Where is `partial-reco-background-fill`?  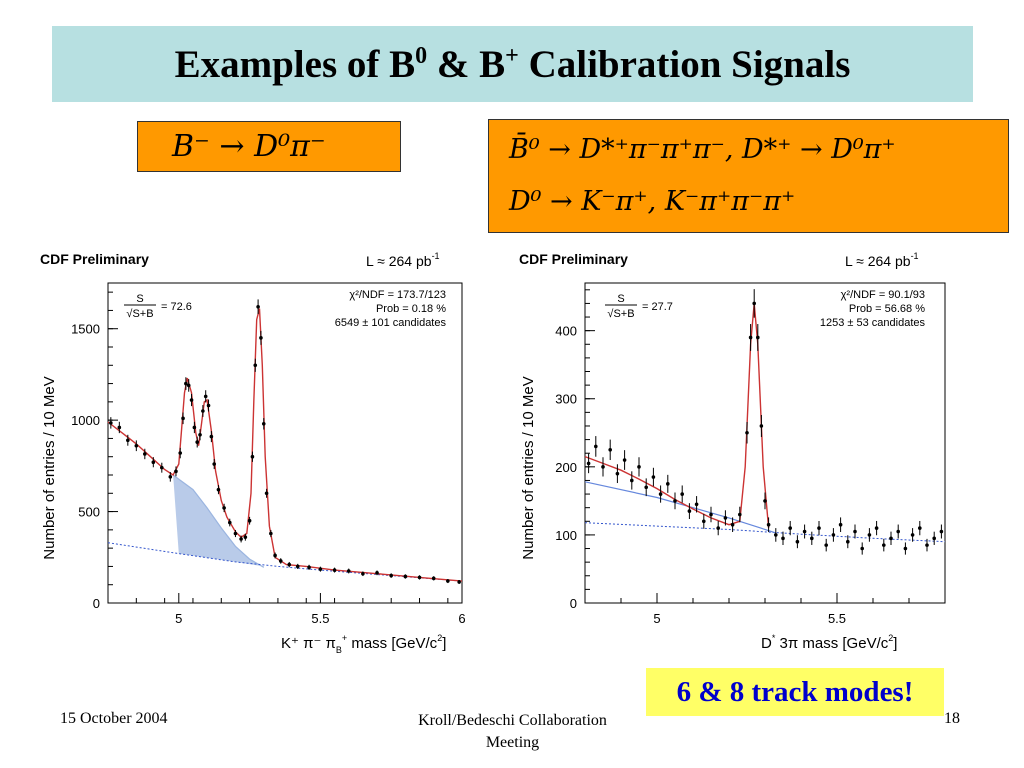 partial-reco-background-fill is located at coordinates (218, 521).